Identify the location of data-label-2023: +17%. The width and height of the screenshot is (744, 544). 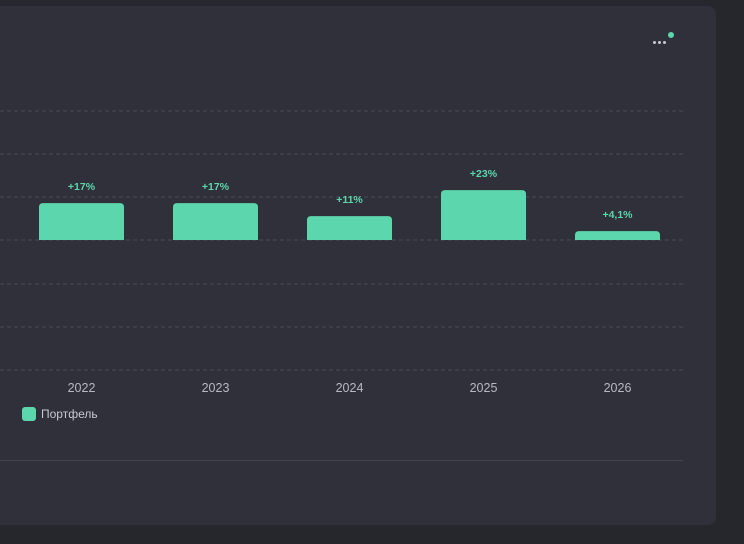
(216, 187).